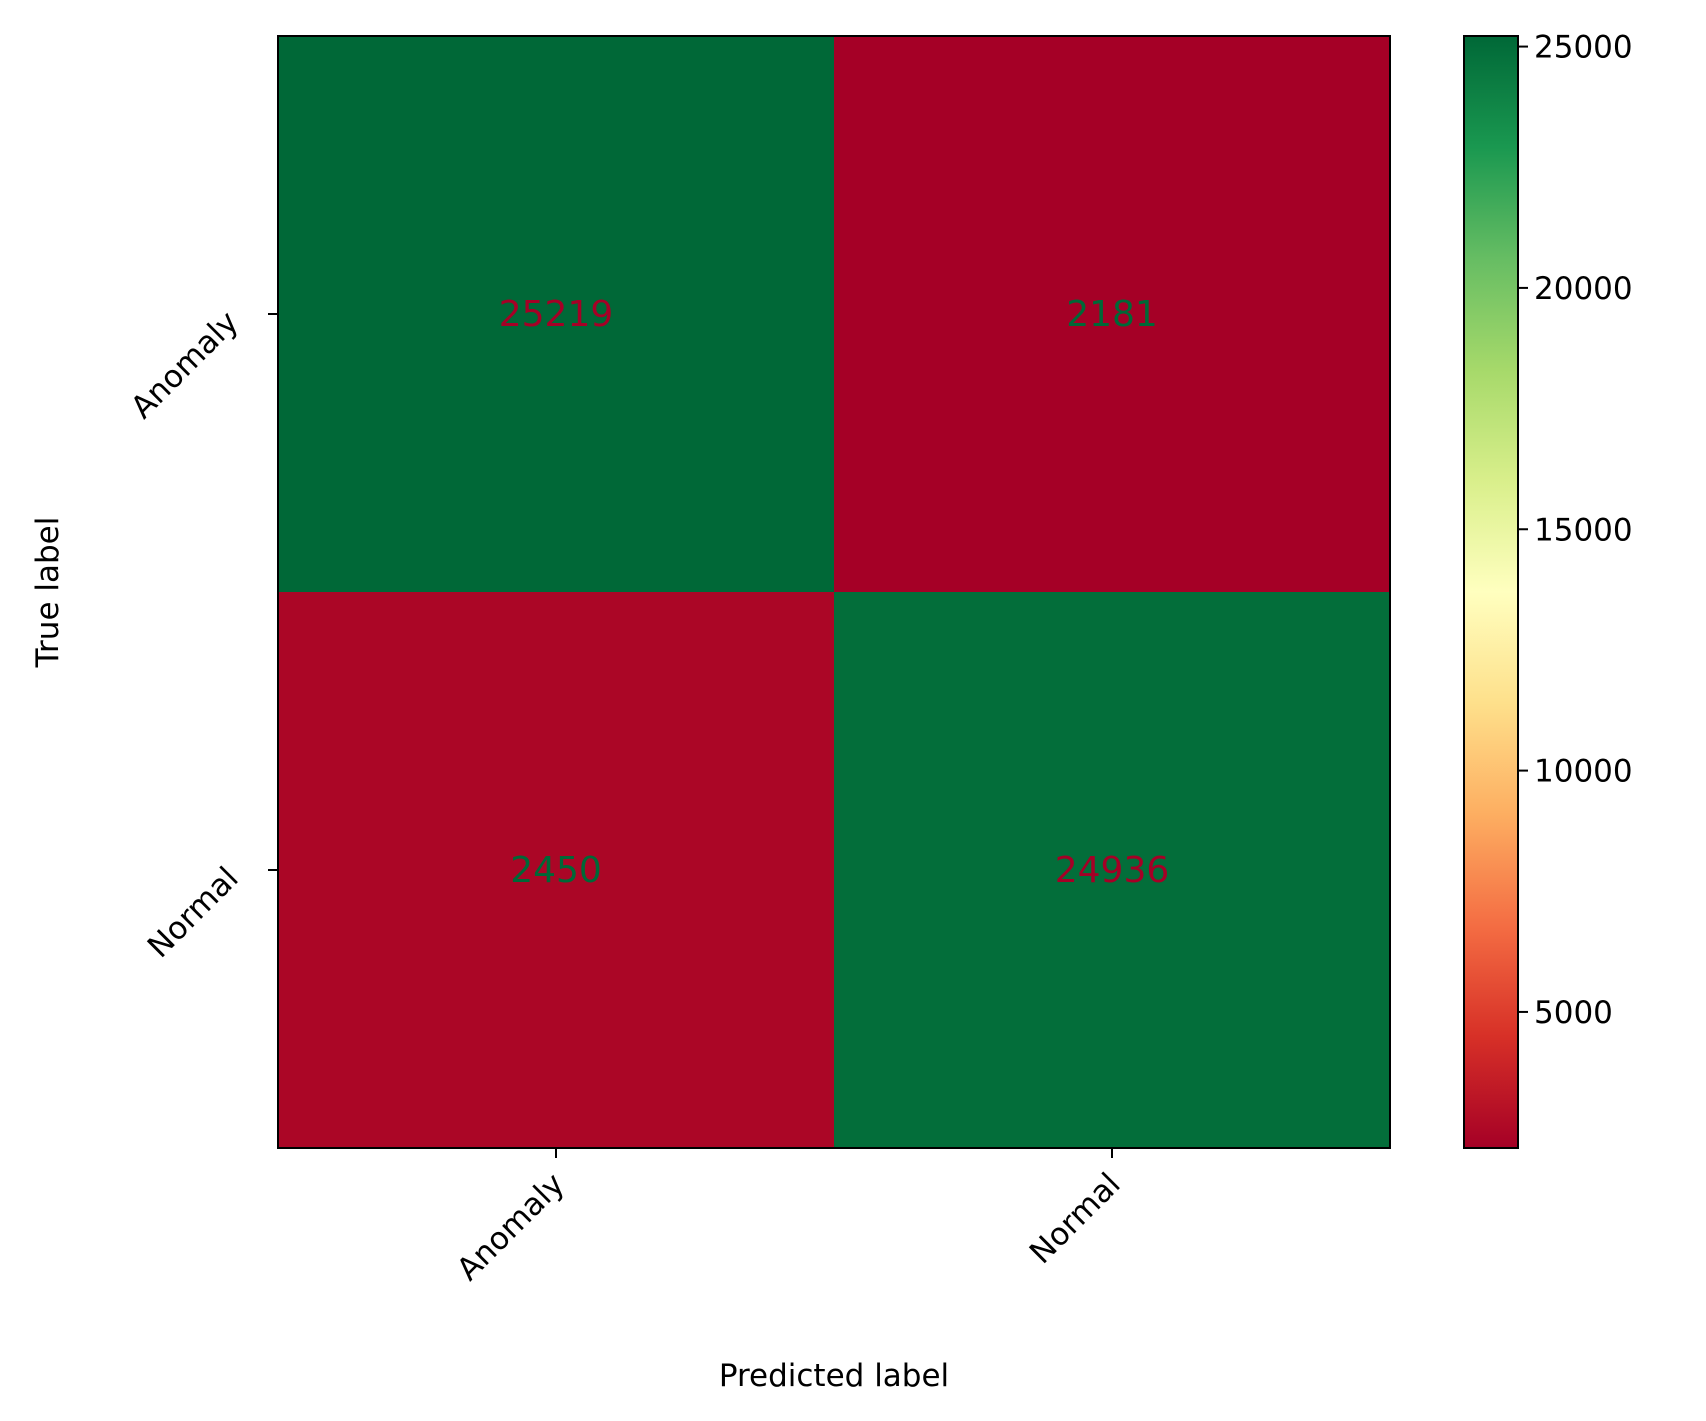 The width and height of the screenshot is (1706, 1421). Describe the element at coordinates (1583, 530) in the screenshot. I see `colorbar-tick-label: 15000` at that location.